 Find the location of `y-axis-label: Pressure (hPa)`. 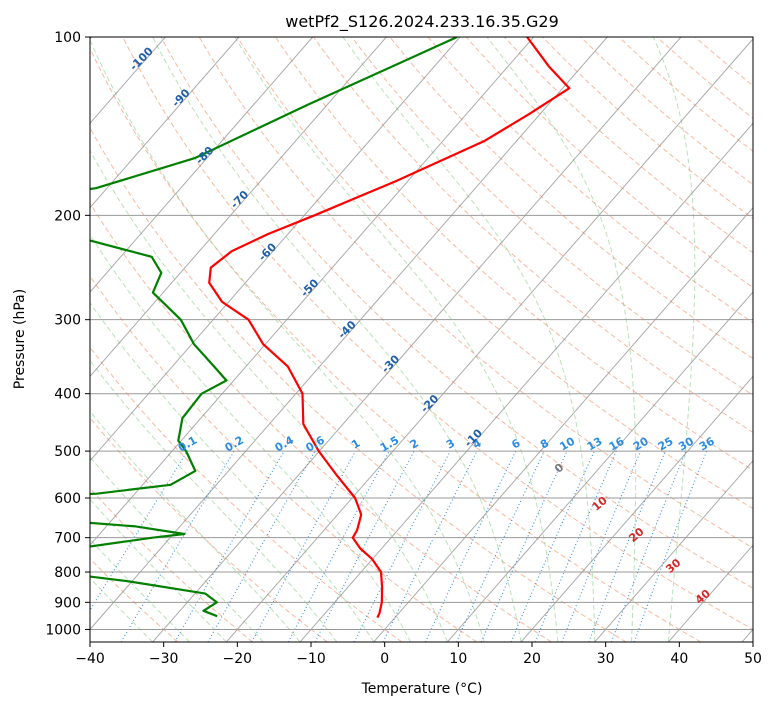

y-axis-label: Pressure (hPa) is located at coordinates (20, 339).